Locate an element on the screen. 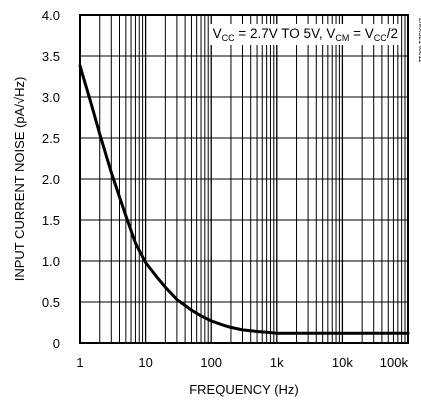 This screenshot has width=421, height=403. x-axis-title: FREQUENCY (Hz) is located at coordinates (244, 389).